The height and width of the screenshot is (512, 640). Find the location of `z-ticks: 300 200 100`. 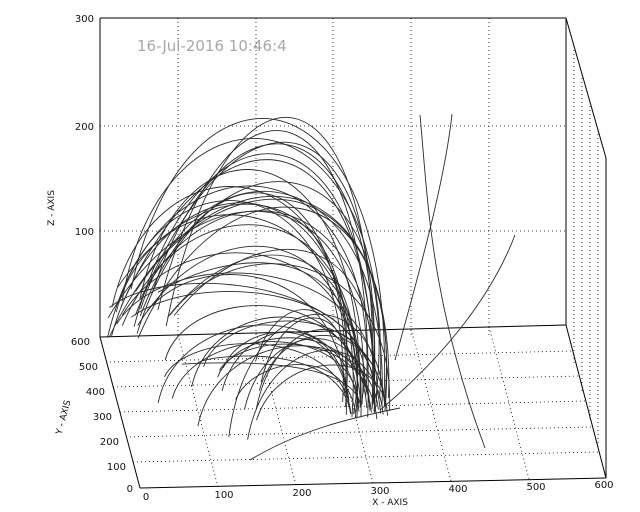

z-ticks: 300 200 100 is located at coordinates (84, 126).